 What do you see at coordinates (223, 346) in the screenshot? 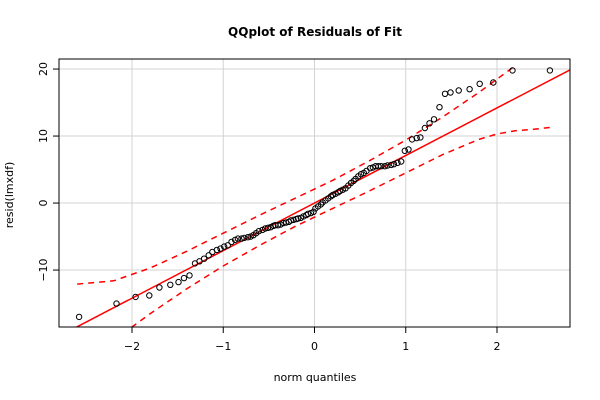
I see `x-tick-label: −1` at bounding box center [223, 346].